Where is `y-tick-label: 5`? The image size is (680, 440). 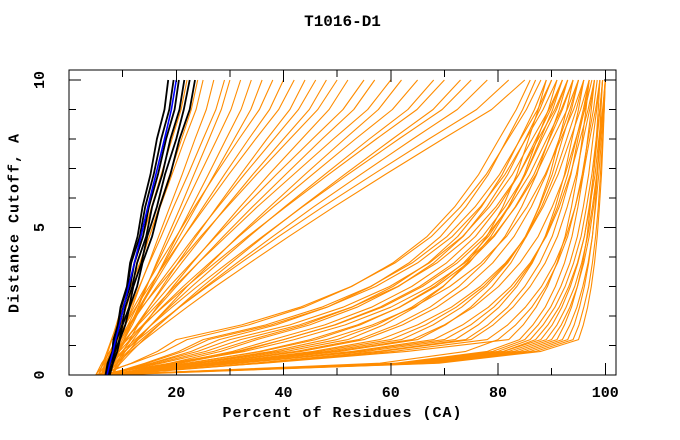
y-tick-label: 5 is located at coordinates (40, 227).